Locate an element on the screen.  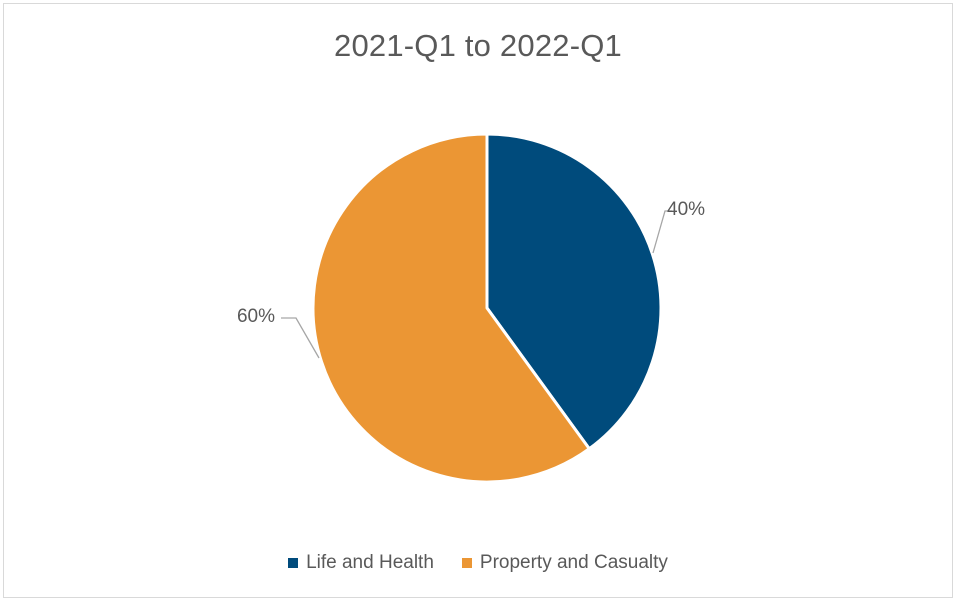
data-label-life-and-health: 40% is located at coordinates (686, 209).